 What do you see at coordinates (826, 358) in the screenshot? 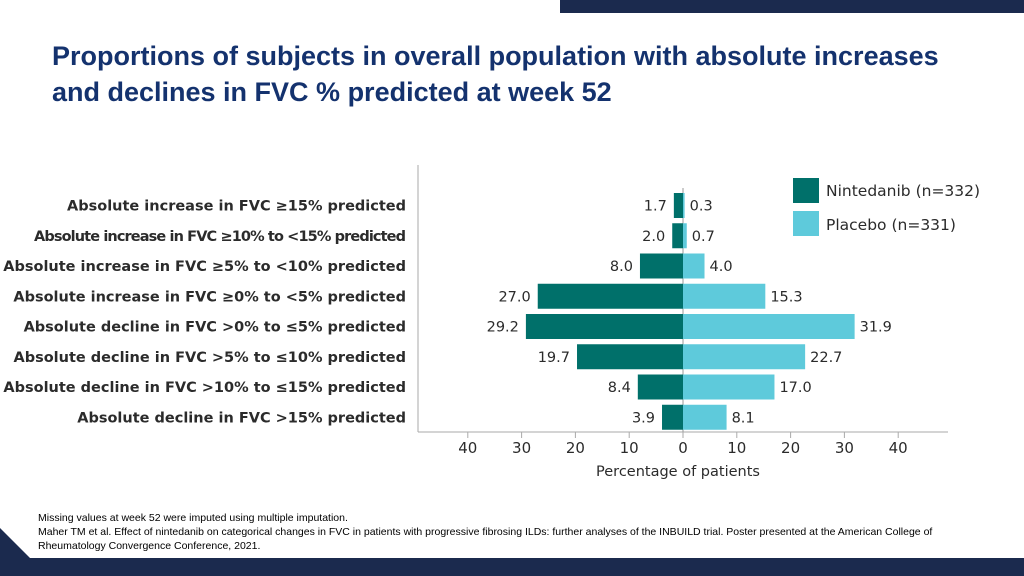
I see `data-label-placebo: 22.7` at bounding box center [826, 358].